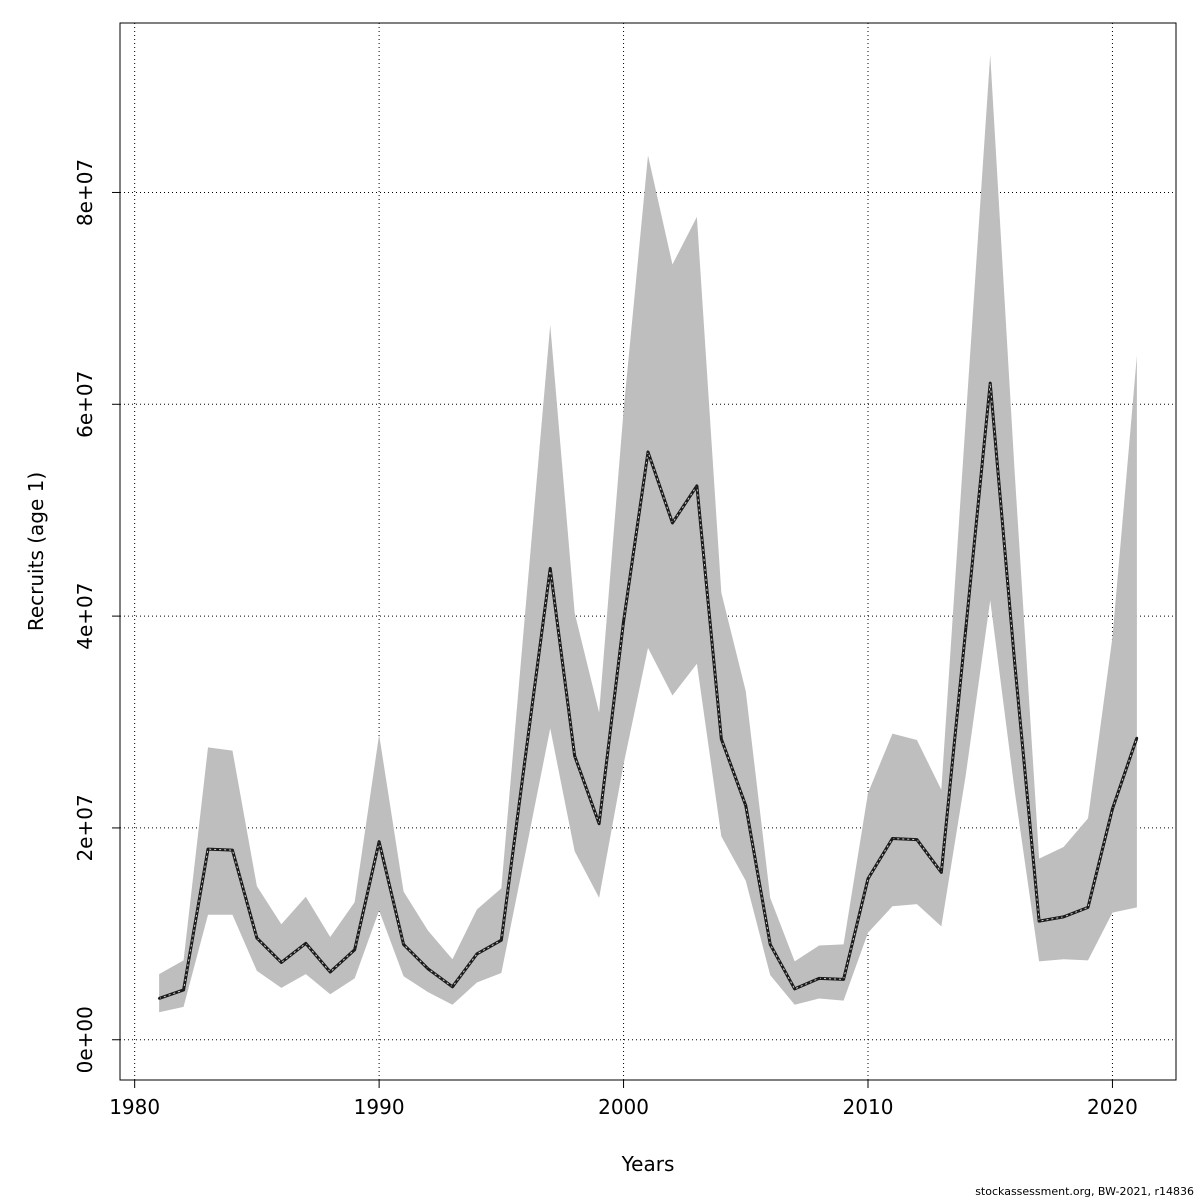 The height and width of the screenshot is (1200, 1200). I want to click on y-tick-label: 6e+07, so click(85, 404).